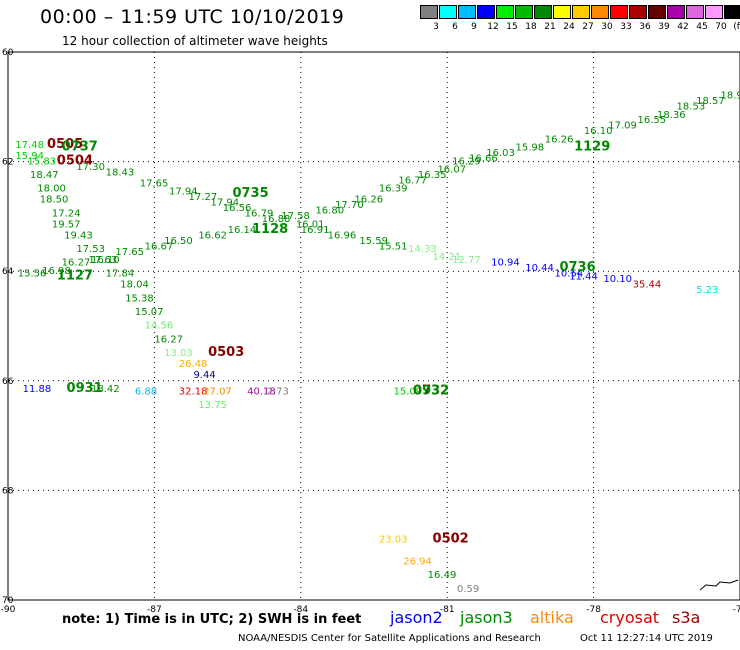  Describe the element at coordinates (203, 197) in the screenshot. I see `wave-height-label: 17.27` at that location.